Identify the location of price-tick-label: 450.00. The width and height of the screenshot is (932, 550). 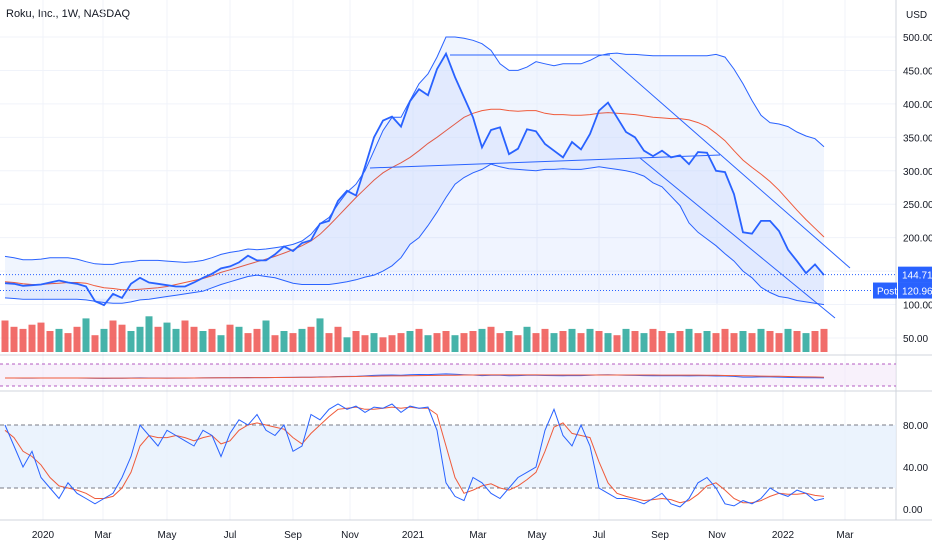
(917, 71).